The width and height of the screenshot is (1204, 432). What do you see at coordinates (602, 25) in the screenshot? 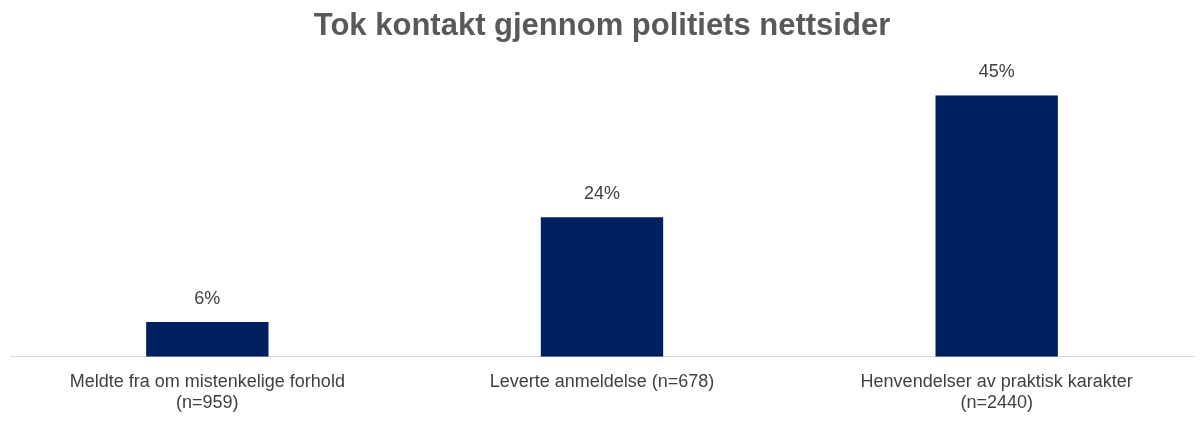
I see `chart-title: Tok kontakt gjennom politiets nettsider` at bounding box center [602, 25].